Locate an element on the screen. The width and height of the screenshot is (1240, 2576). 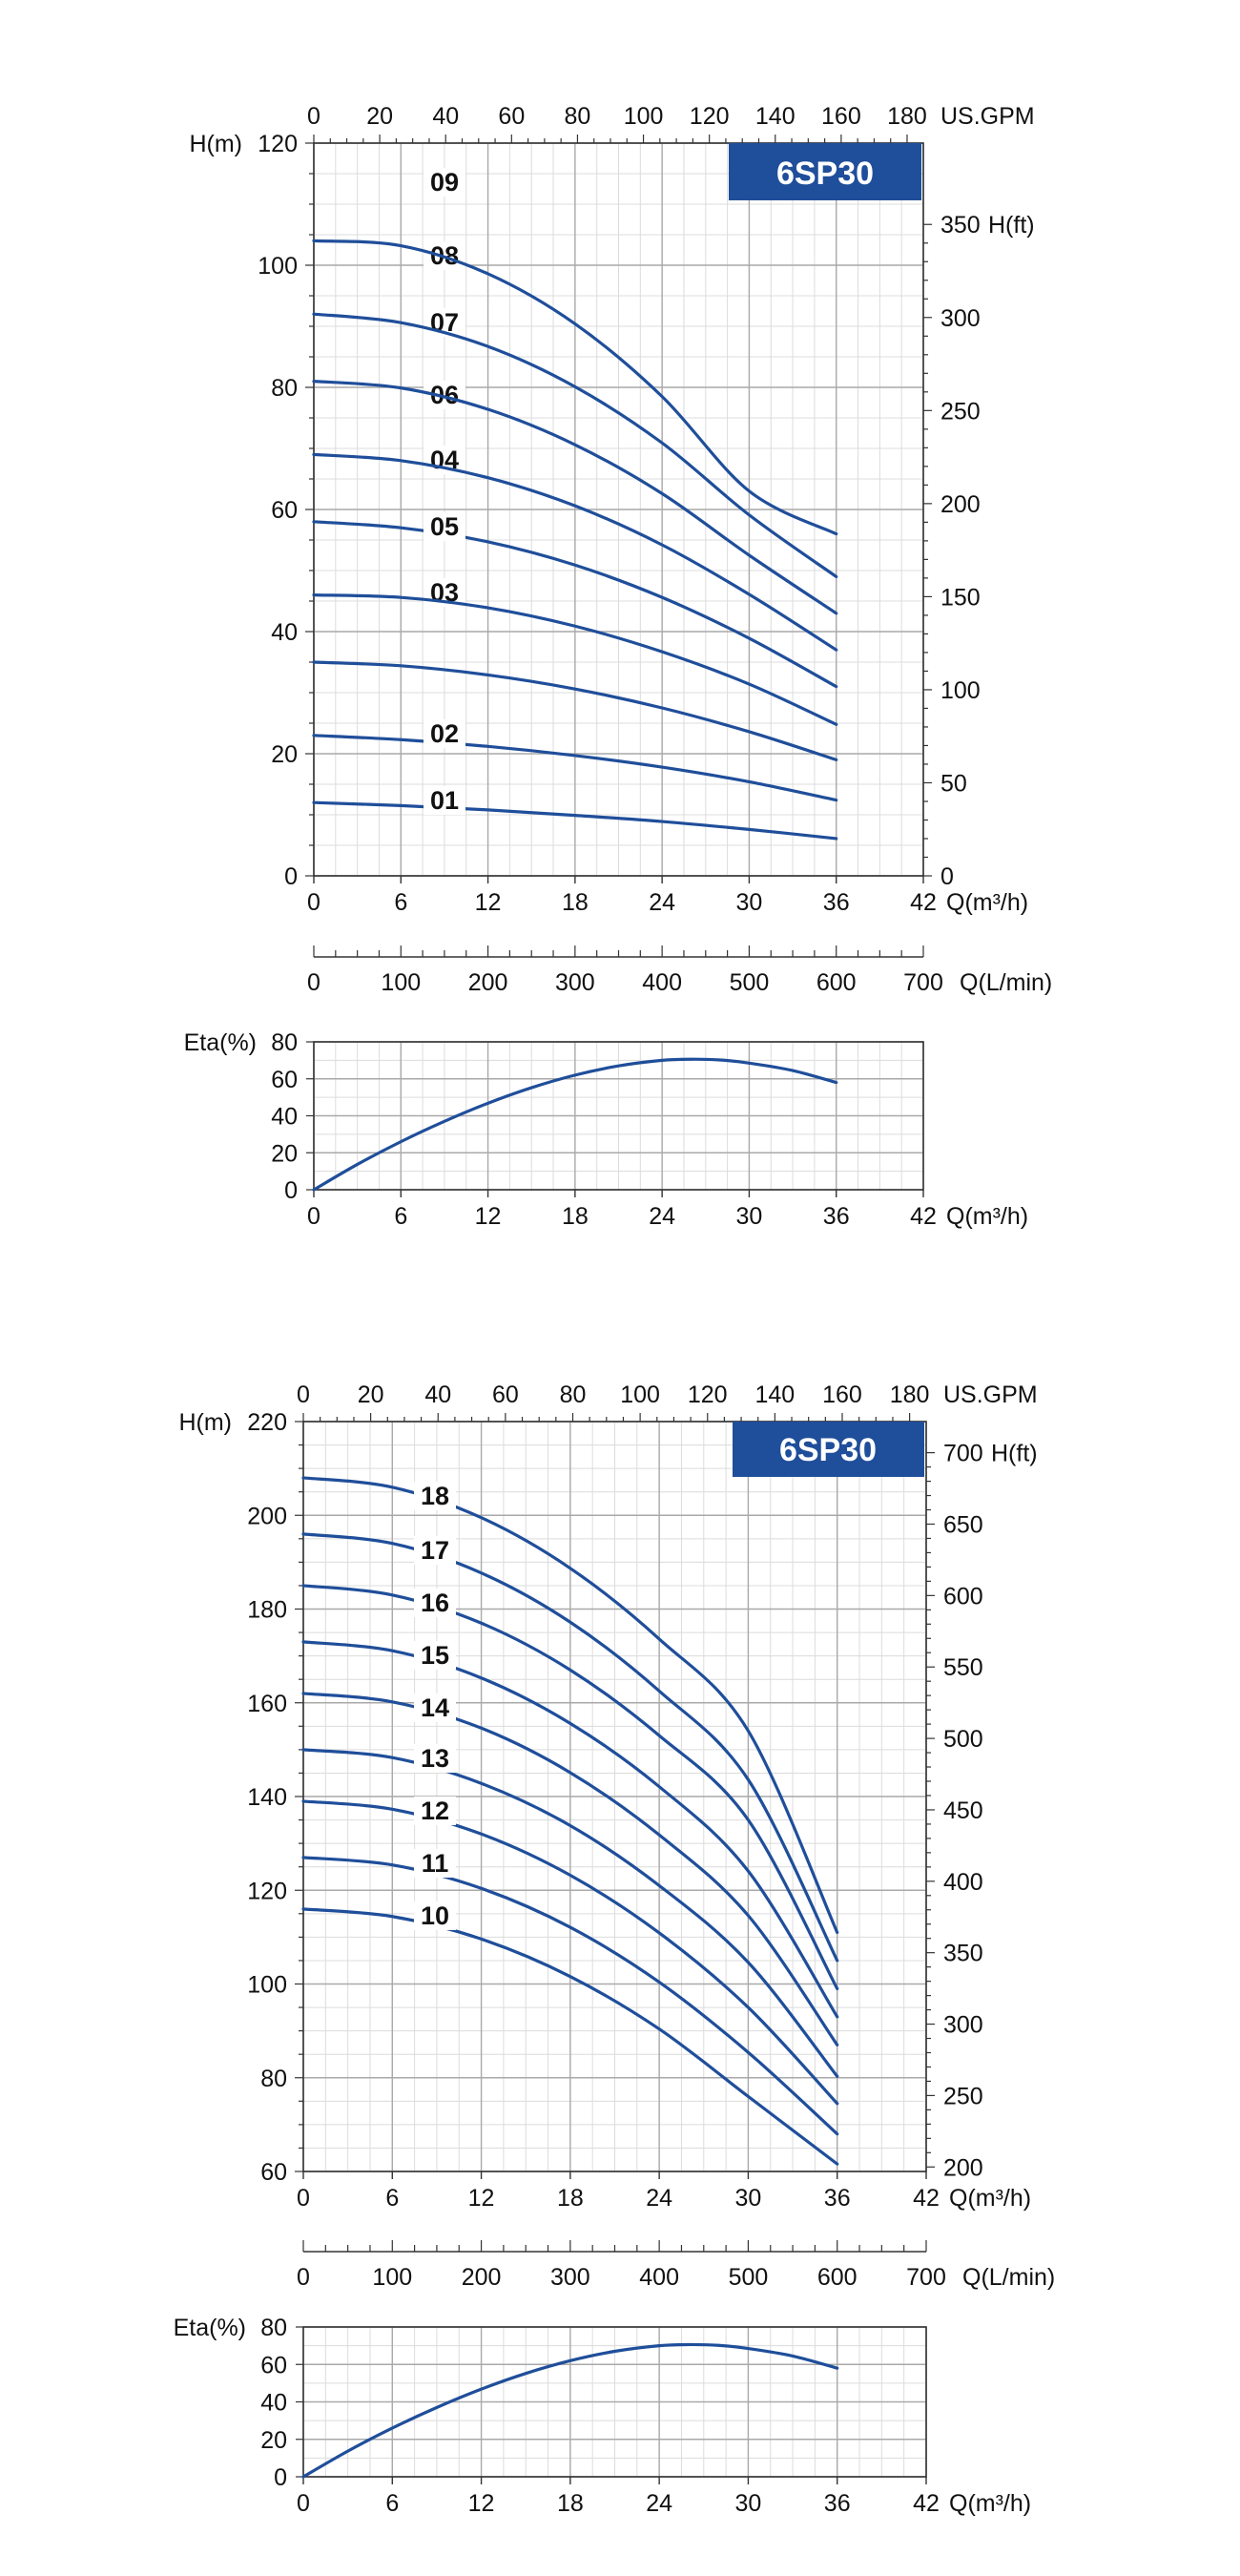
curve-label-14: 14 is located at coordinates (435, 1707).